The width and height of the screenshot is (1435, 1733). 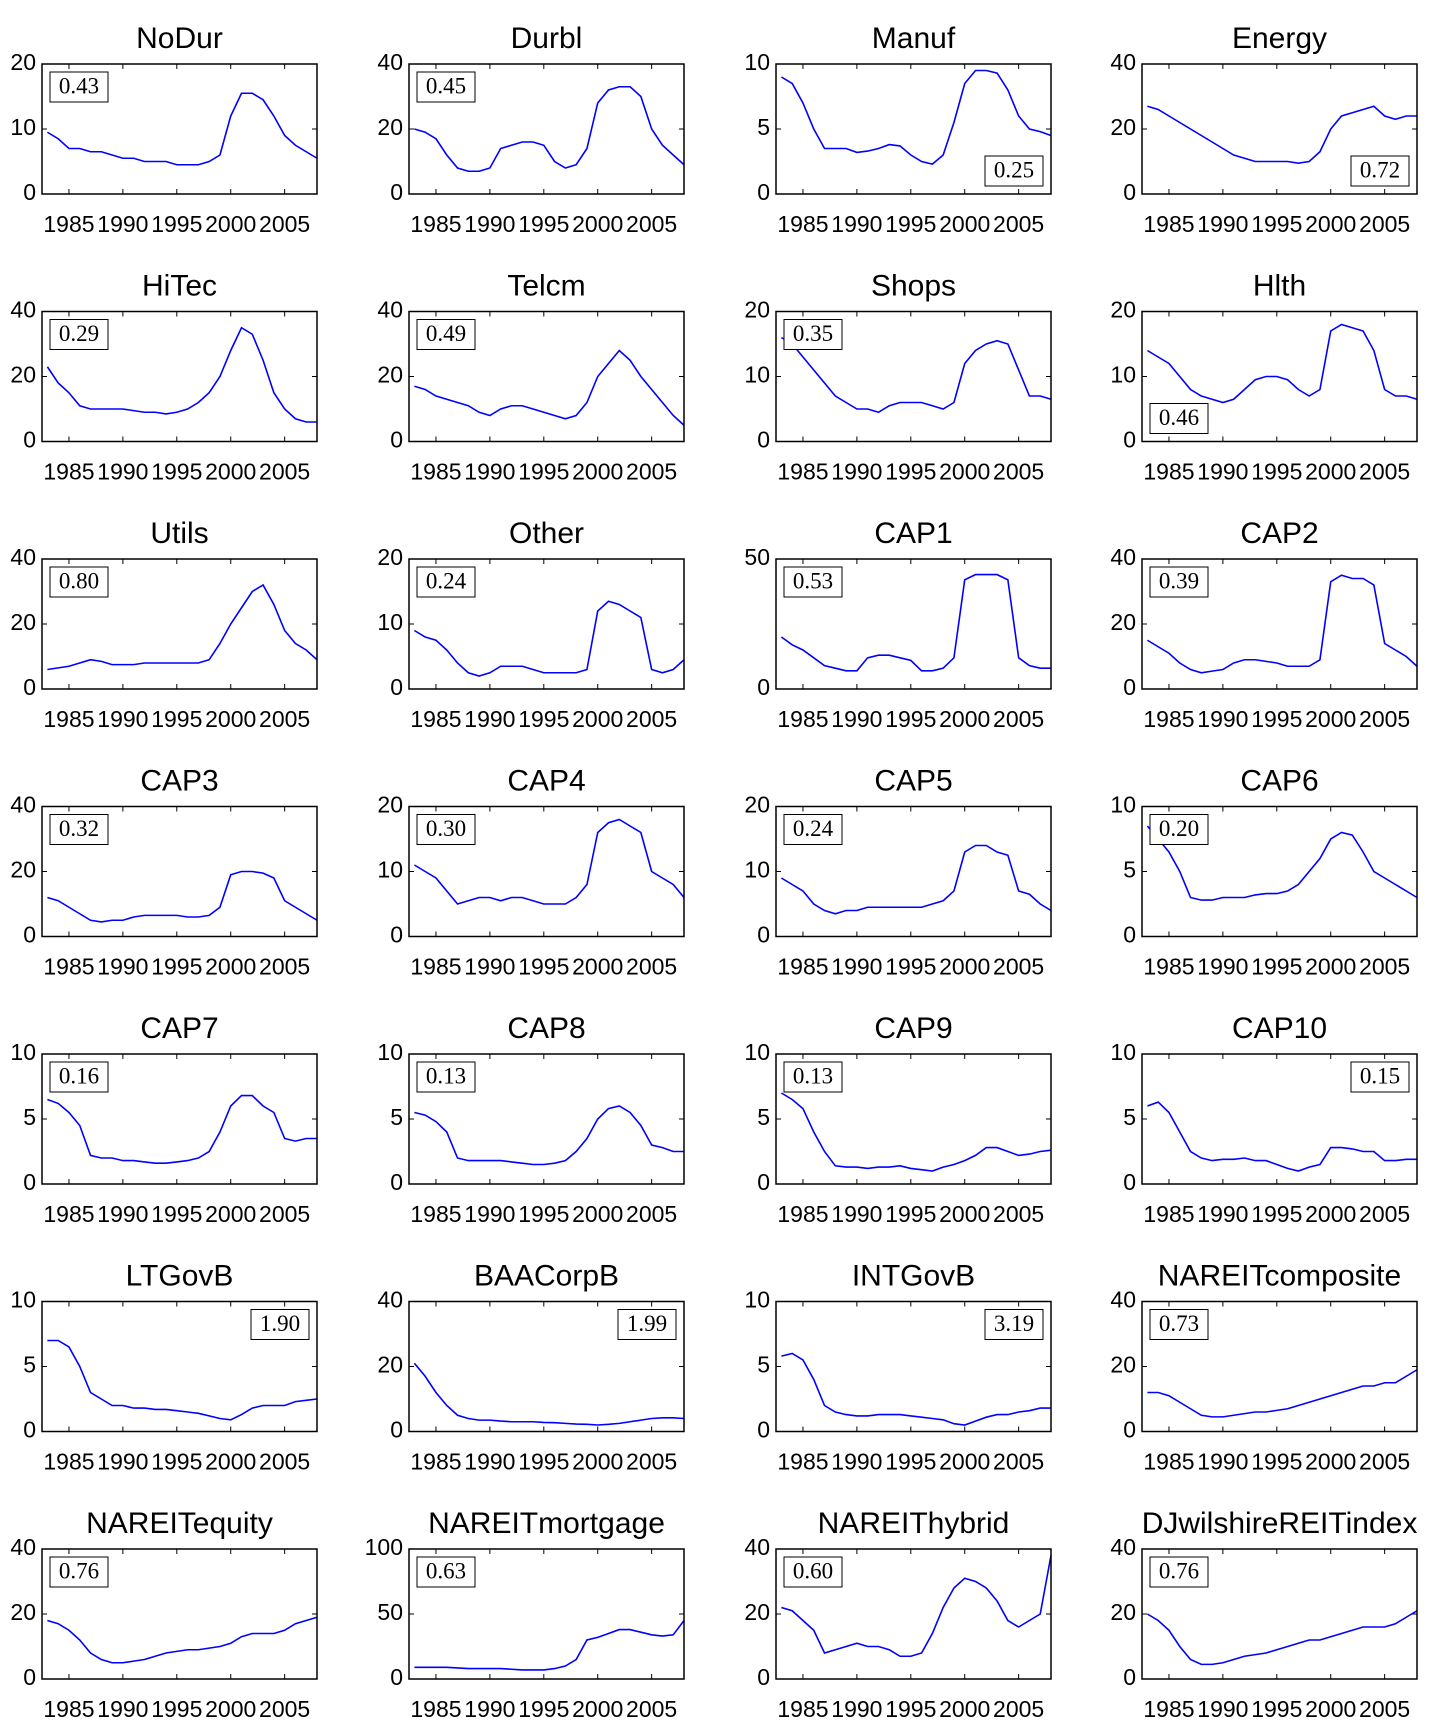 What do you see at coordinates (1279, 1028) in the screenshot?
I see `panel-title: CAP10` at bounding box center [1279, 1028].